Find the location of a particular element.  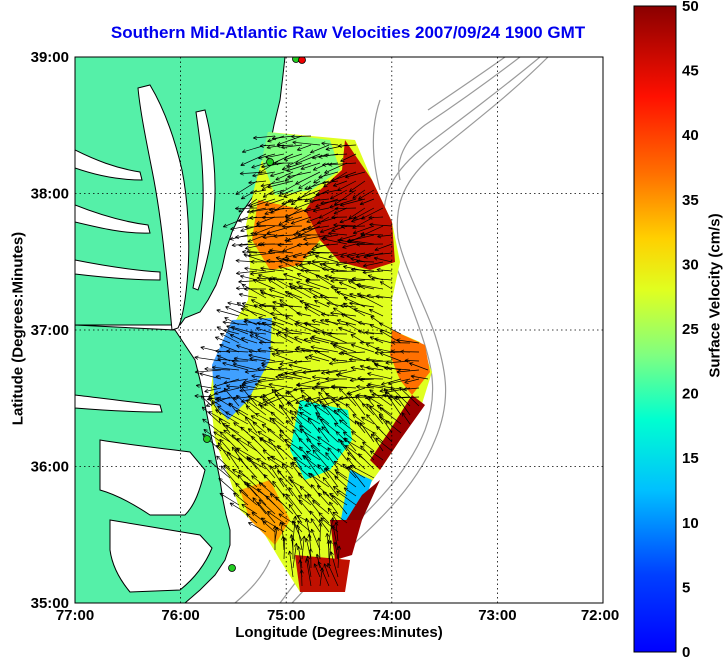

y-tick-label: 37:00 is located at coordinates (50, 330).